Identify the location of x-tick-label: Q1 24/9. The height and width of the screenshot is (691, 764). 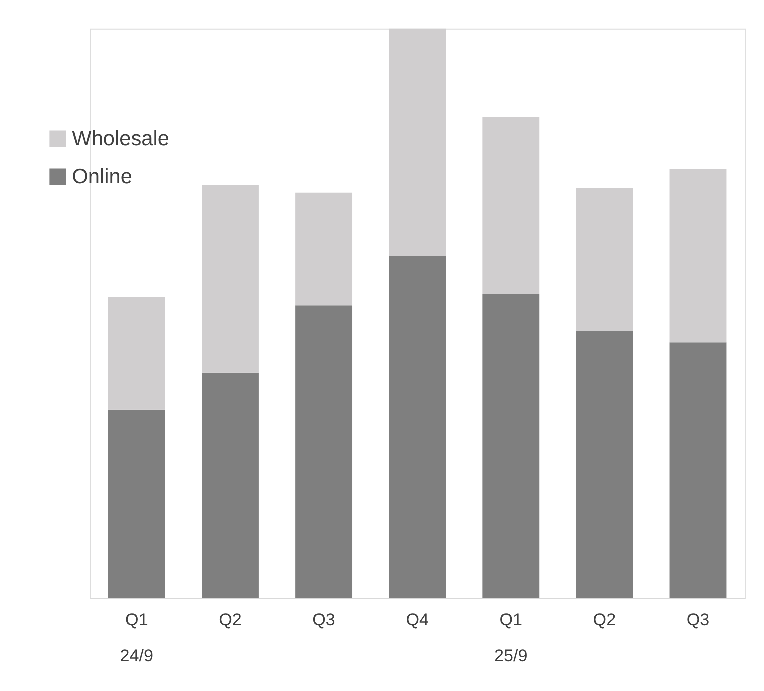
(137, 638).